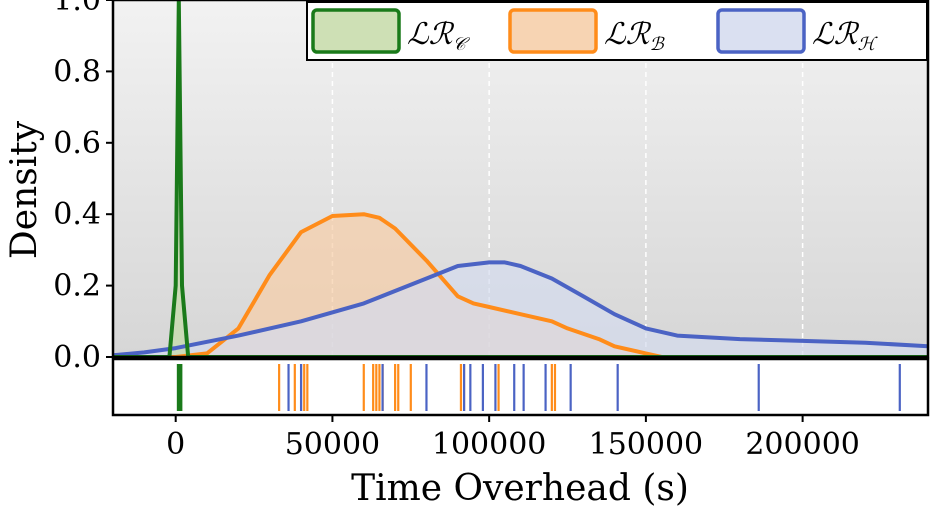 The height and width of the screenshot is (510, 930). I want to click on legend: ℒℛ𝒞 ℒℛℬ ℒℛℋ, so click(617, 31).